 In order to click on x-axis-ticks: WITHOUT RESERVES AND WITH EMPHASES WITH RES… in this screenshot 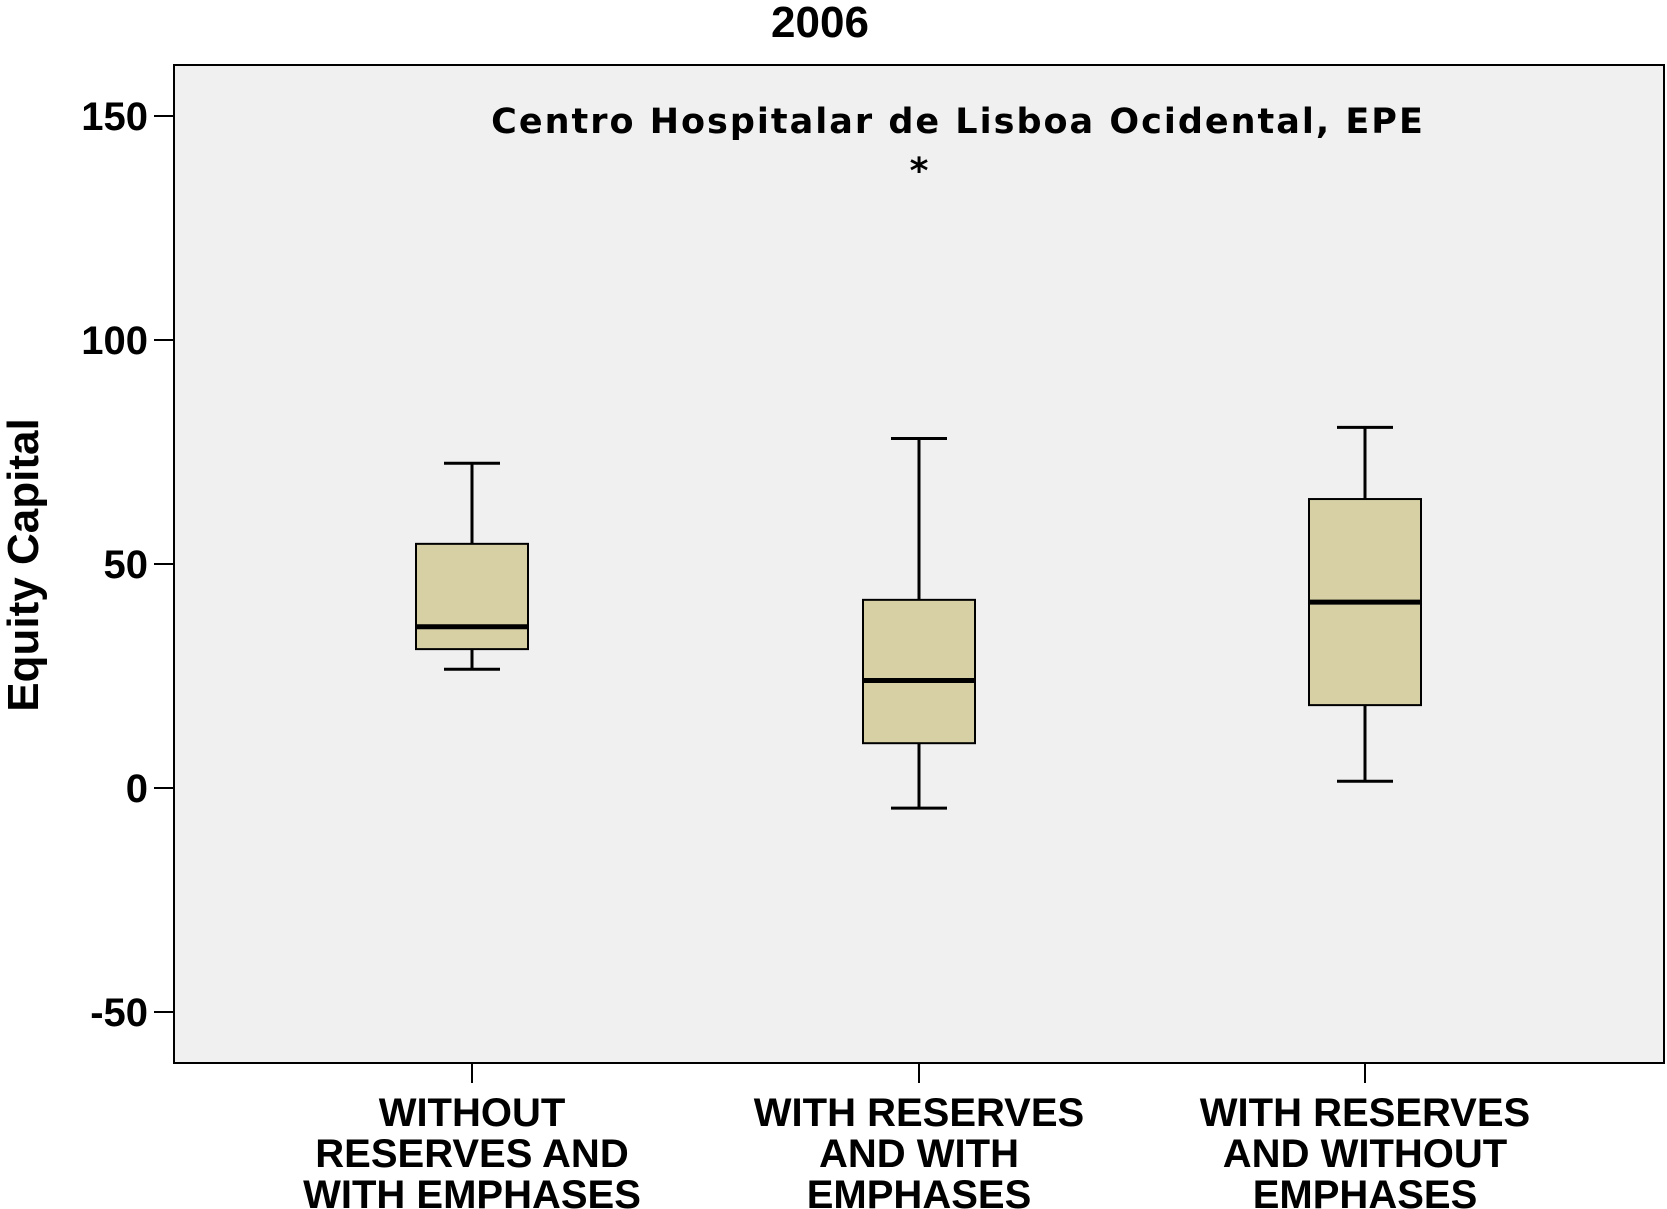, I will do `click(916, 1136)`.